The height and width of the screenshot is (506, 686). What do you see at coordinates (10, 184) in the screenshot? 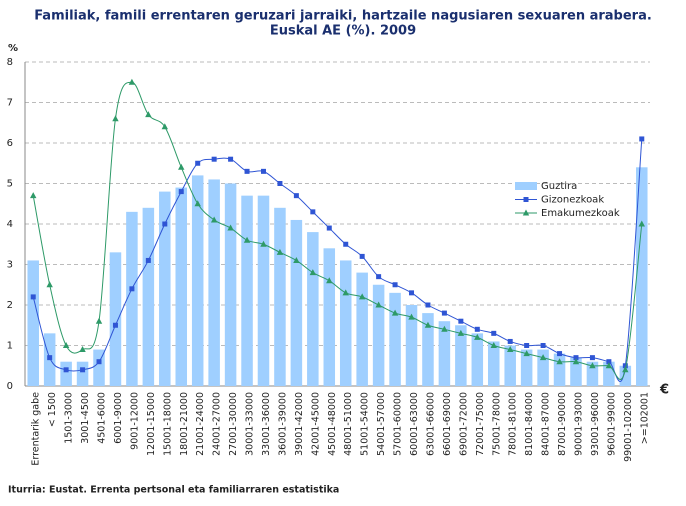
I see `y-tick-label: 5` at bounding box center [10, 184].